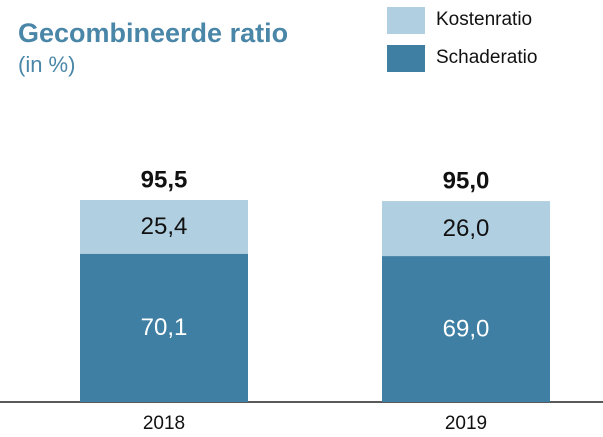 This screenshot has height=437, width=603. I want to click on value-label: 69,0, so click(466, 328).